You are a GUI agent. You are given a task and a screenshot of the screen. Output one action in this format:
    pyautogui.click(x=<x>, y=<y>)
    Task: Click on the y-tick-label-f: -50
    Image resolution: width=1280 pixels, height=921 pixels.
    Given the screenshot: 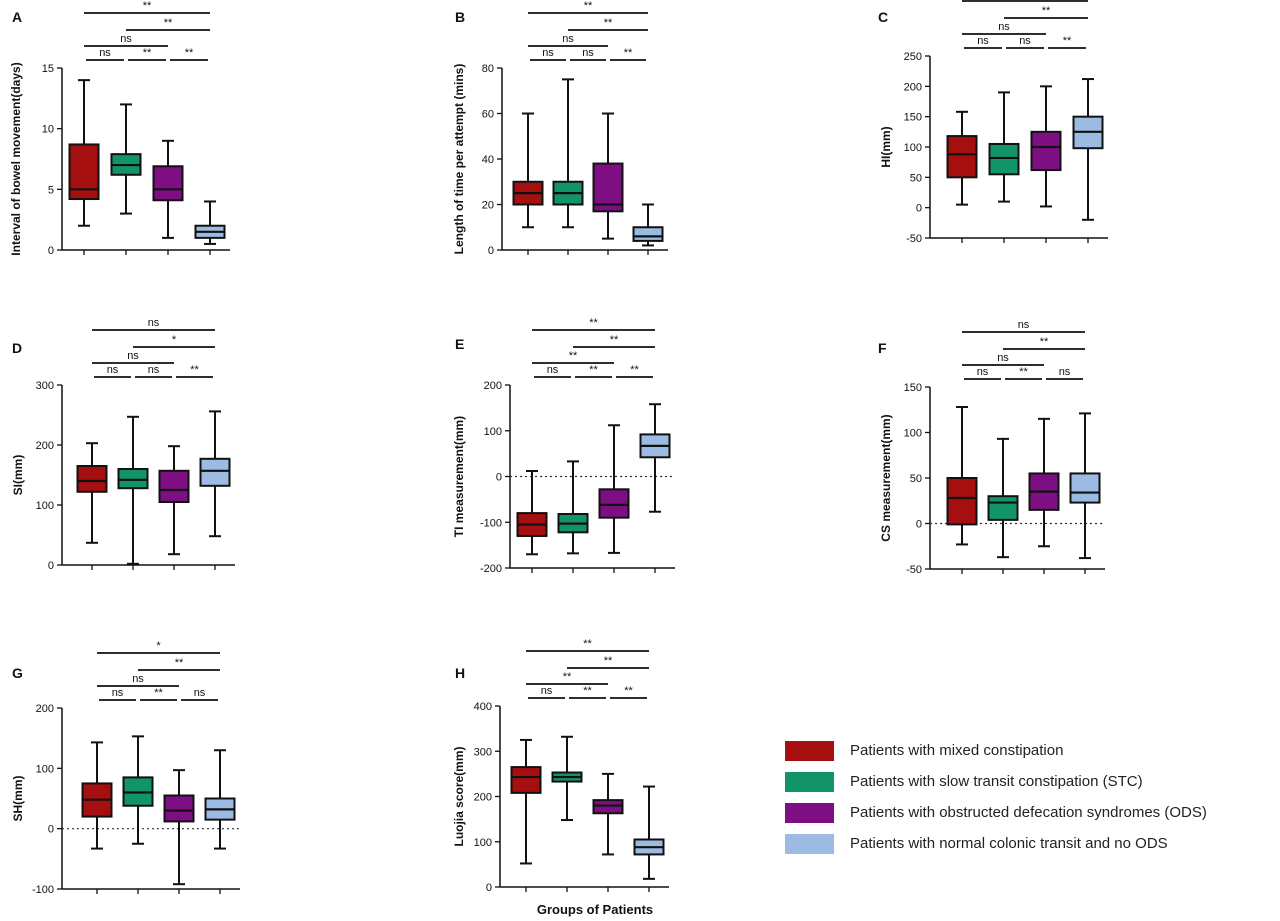 What is the action you would take?
    pyautogui.click(x=914, y=570)
    